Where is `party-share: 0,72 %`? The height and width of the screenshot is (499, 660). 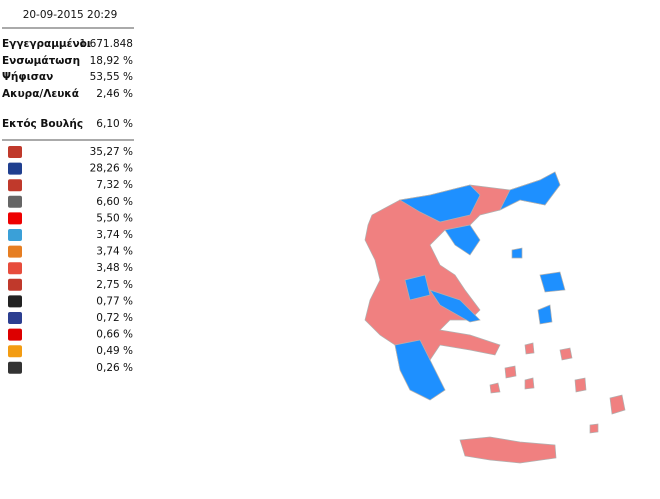
party-share: 0,72 % is located at coordinates (114, 318).